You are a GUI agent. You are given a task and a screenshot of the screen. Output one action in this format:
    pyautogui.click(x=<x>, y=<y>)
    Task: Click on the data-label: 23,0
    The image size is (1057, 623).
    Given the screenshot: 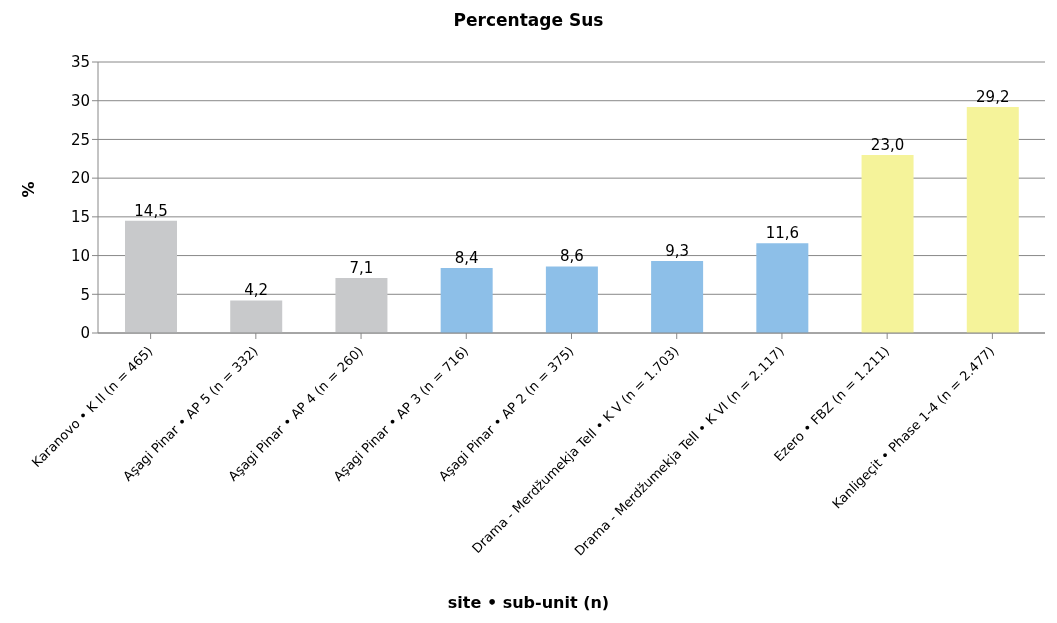 What is the action you would take?
    pyautogui.click(x=887, y=144)
    